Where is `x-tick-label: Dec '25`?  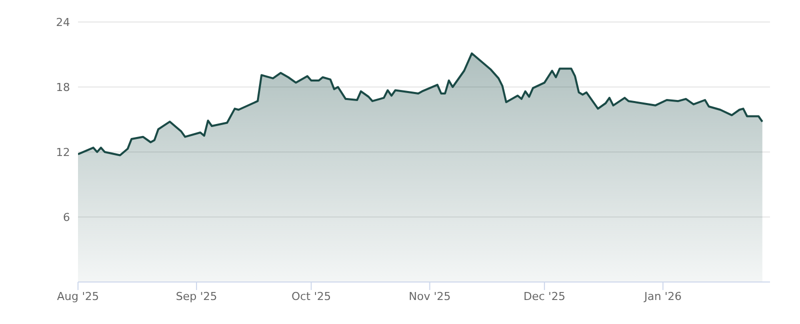
x-tick-label: Dec '25 is located at coordinates (545, 296).